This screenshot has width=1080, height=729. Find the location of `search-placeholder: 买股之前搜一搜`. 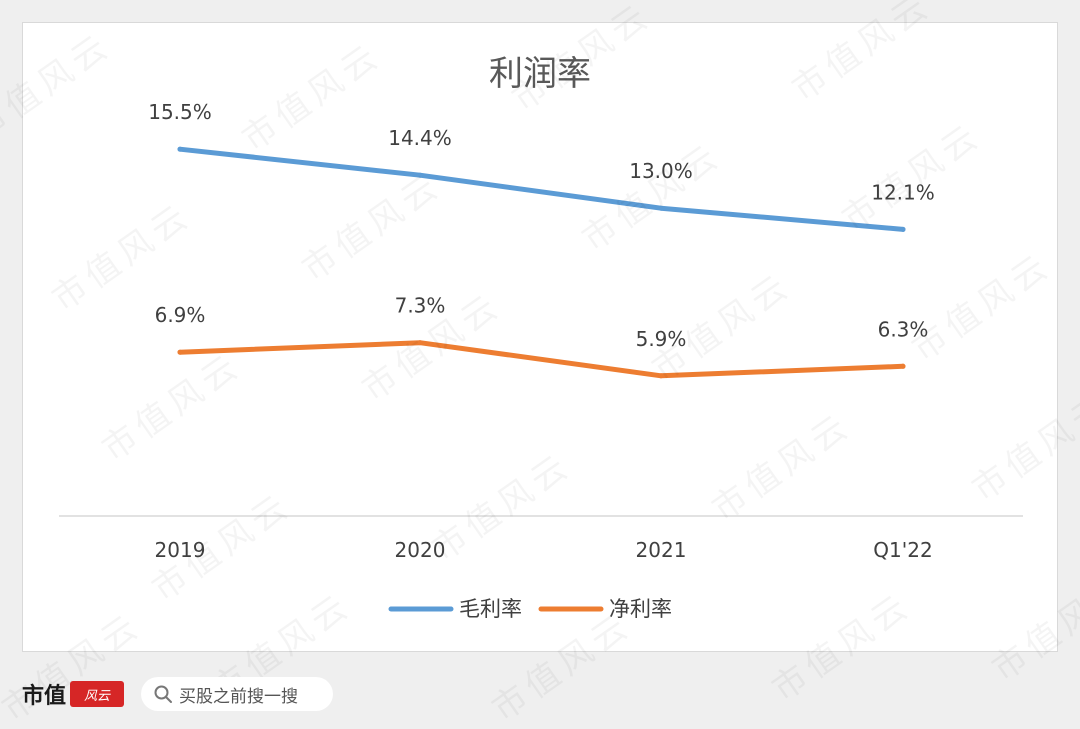

search-placeholder: 买股之前搜一搜 is located at coordinates (238, 696).